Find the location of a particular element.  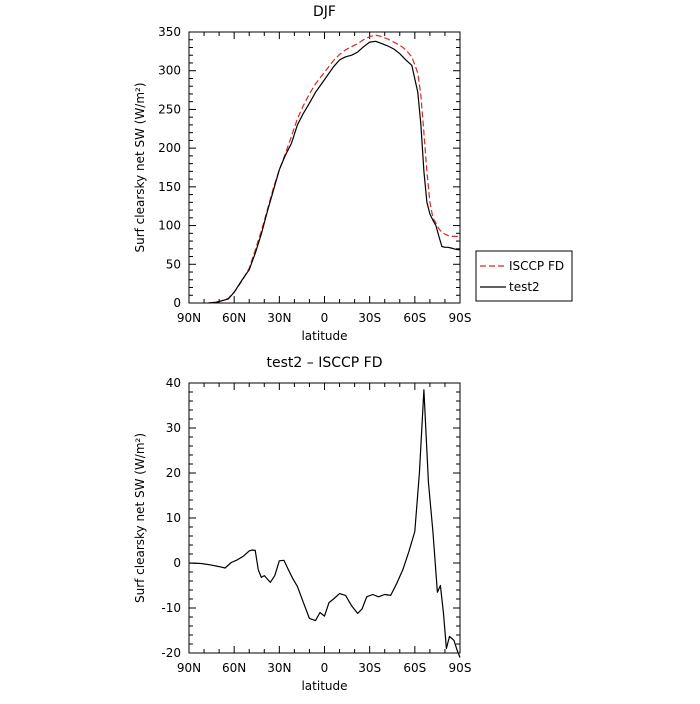

y-tick-label: 200 is located at coordinates (169, 148).